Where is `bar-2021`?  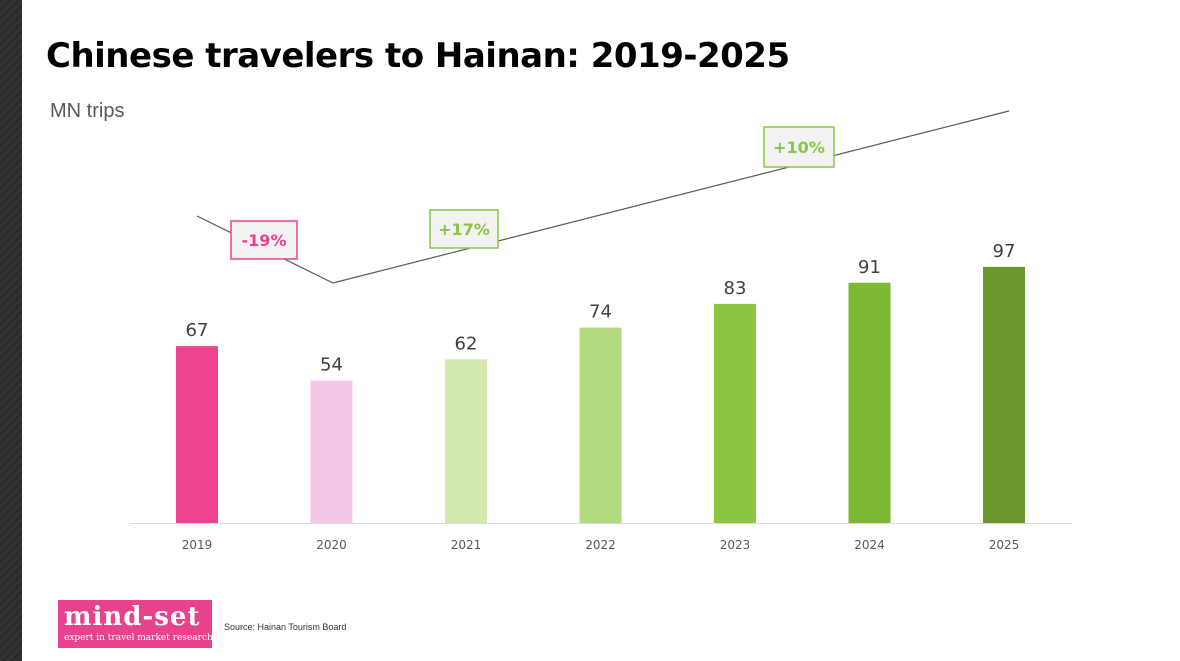
bar-2021 is located at coordinates (466, 441).